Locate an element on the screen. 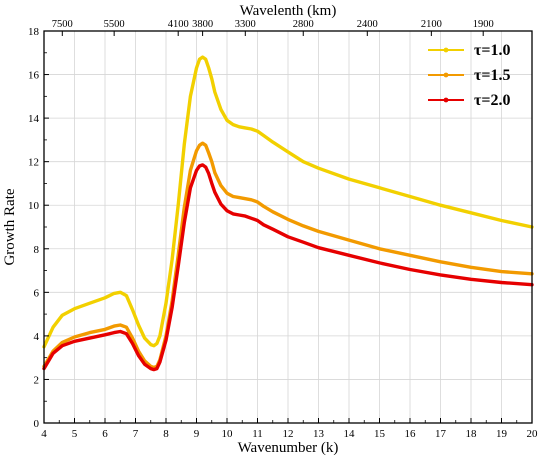 This screenshot has width=550, height=460. top-tick-label: 5500 is located at coordinates (114, 24).